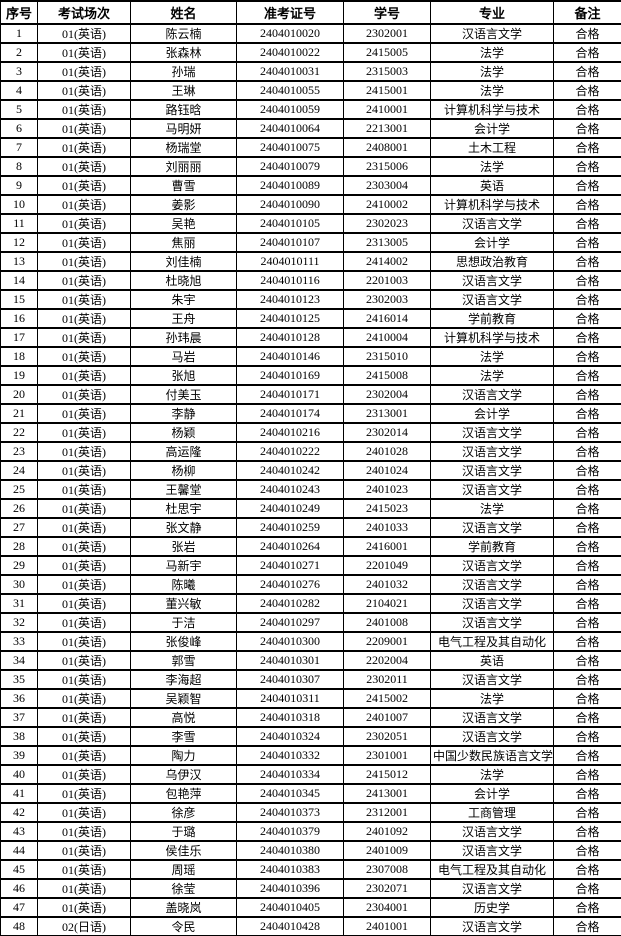 The height and width of the screenshot is (936, 621). Describe the element at coordinates (183, 261) in the screenshot. I see `cell-name: 刘佳楠` at that location.